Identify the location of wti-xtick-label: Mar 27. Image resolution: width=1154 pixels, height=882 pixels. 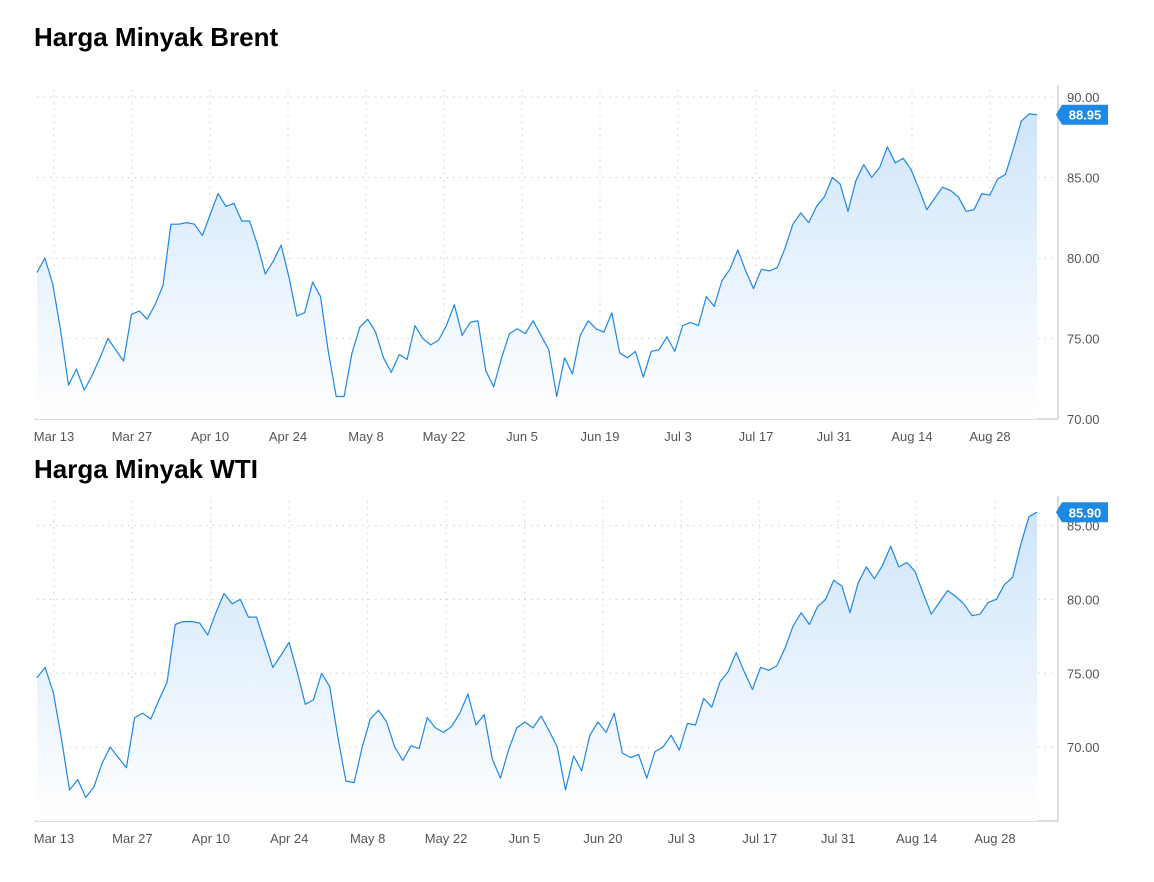
(132, 838).